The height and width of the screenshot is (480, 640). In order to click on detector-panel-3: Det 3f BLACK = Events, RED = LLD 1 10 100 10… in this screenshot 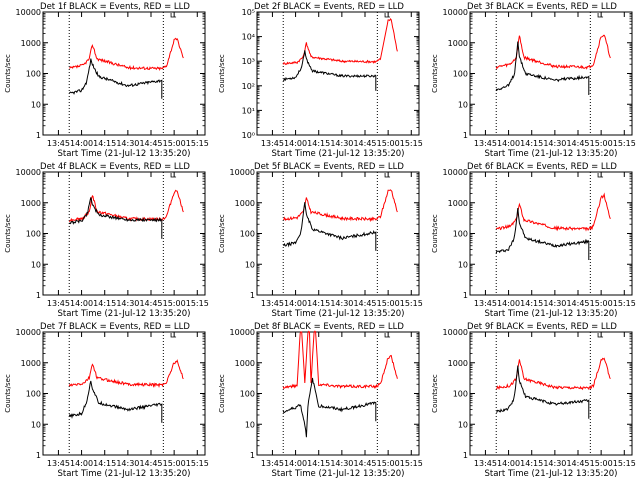, I will do `click(533, 80)`.